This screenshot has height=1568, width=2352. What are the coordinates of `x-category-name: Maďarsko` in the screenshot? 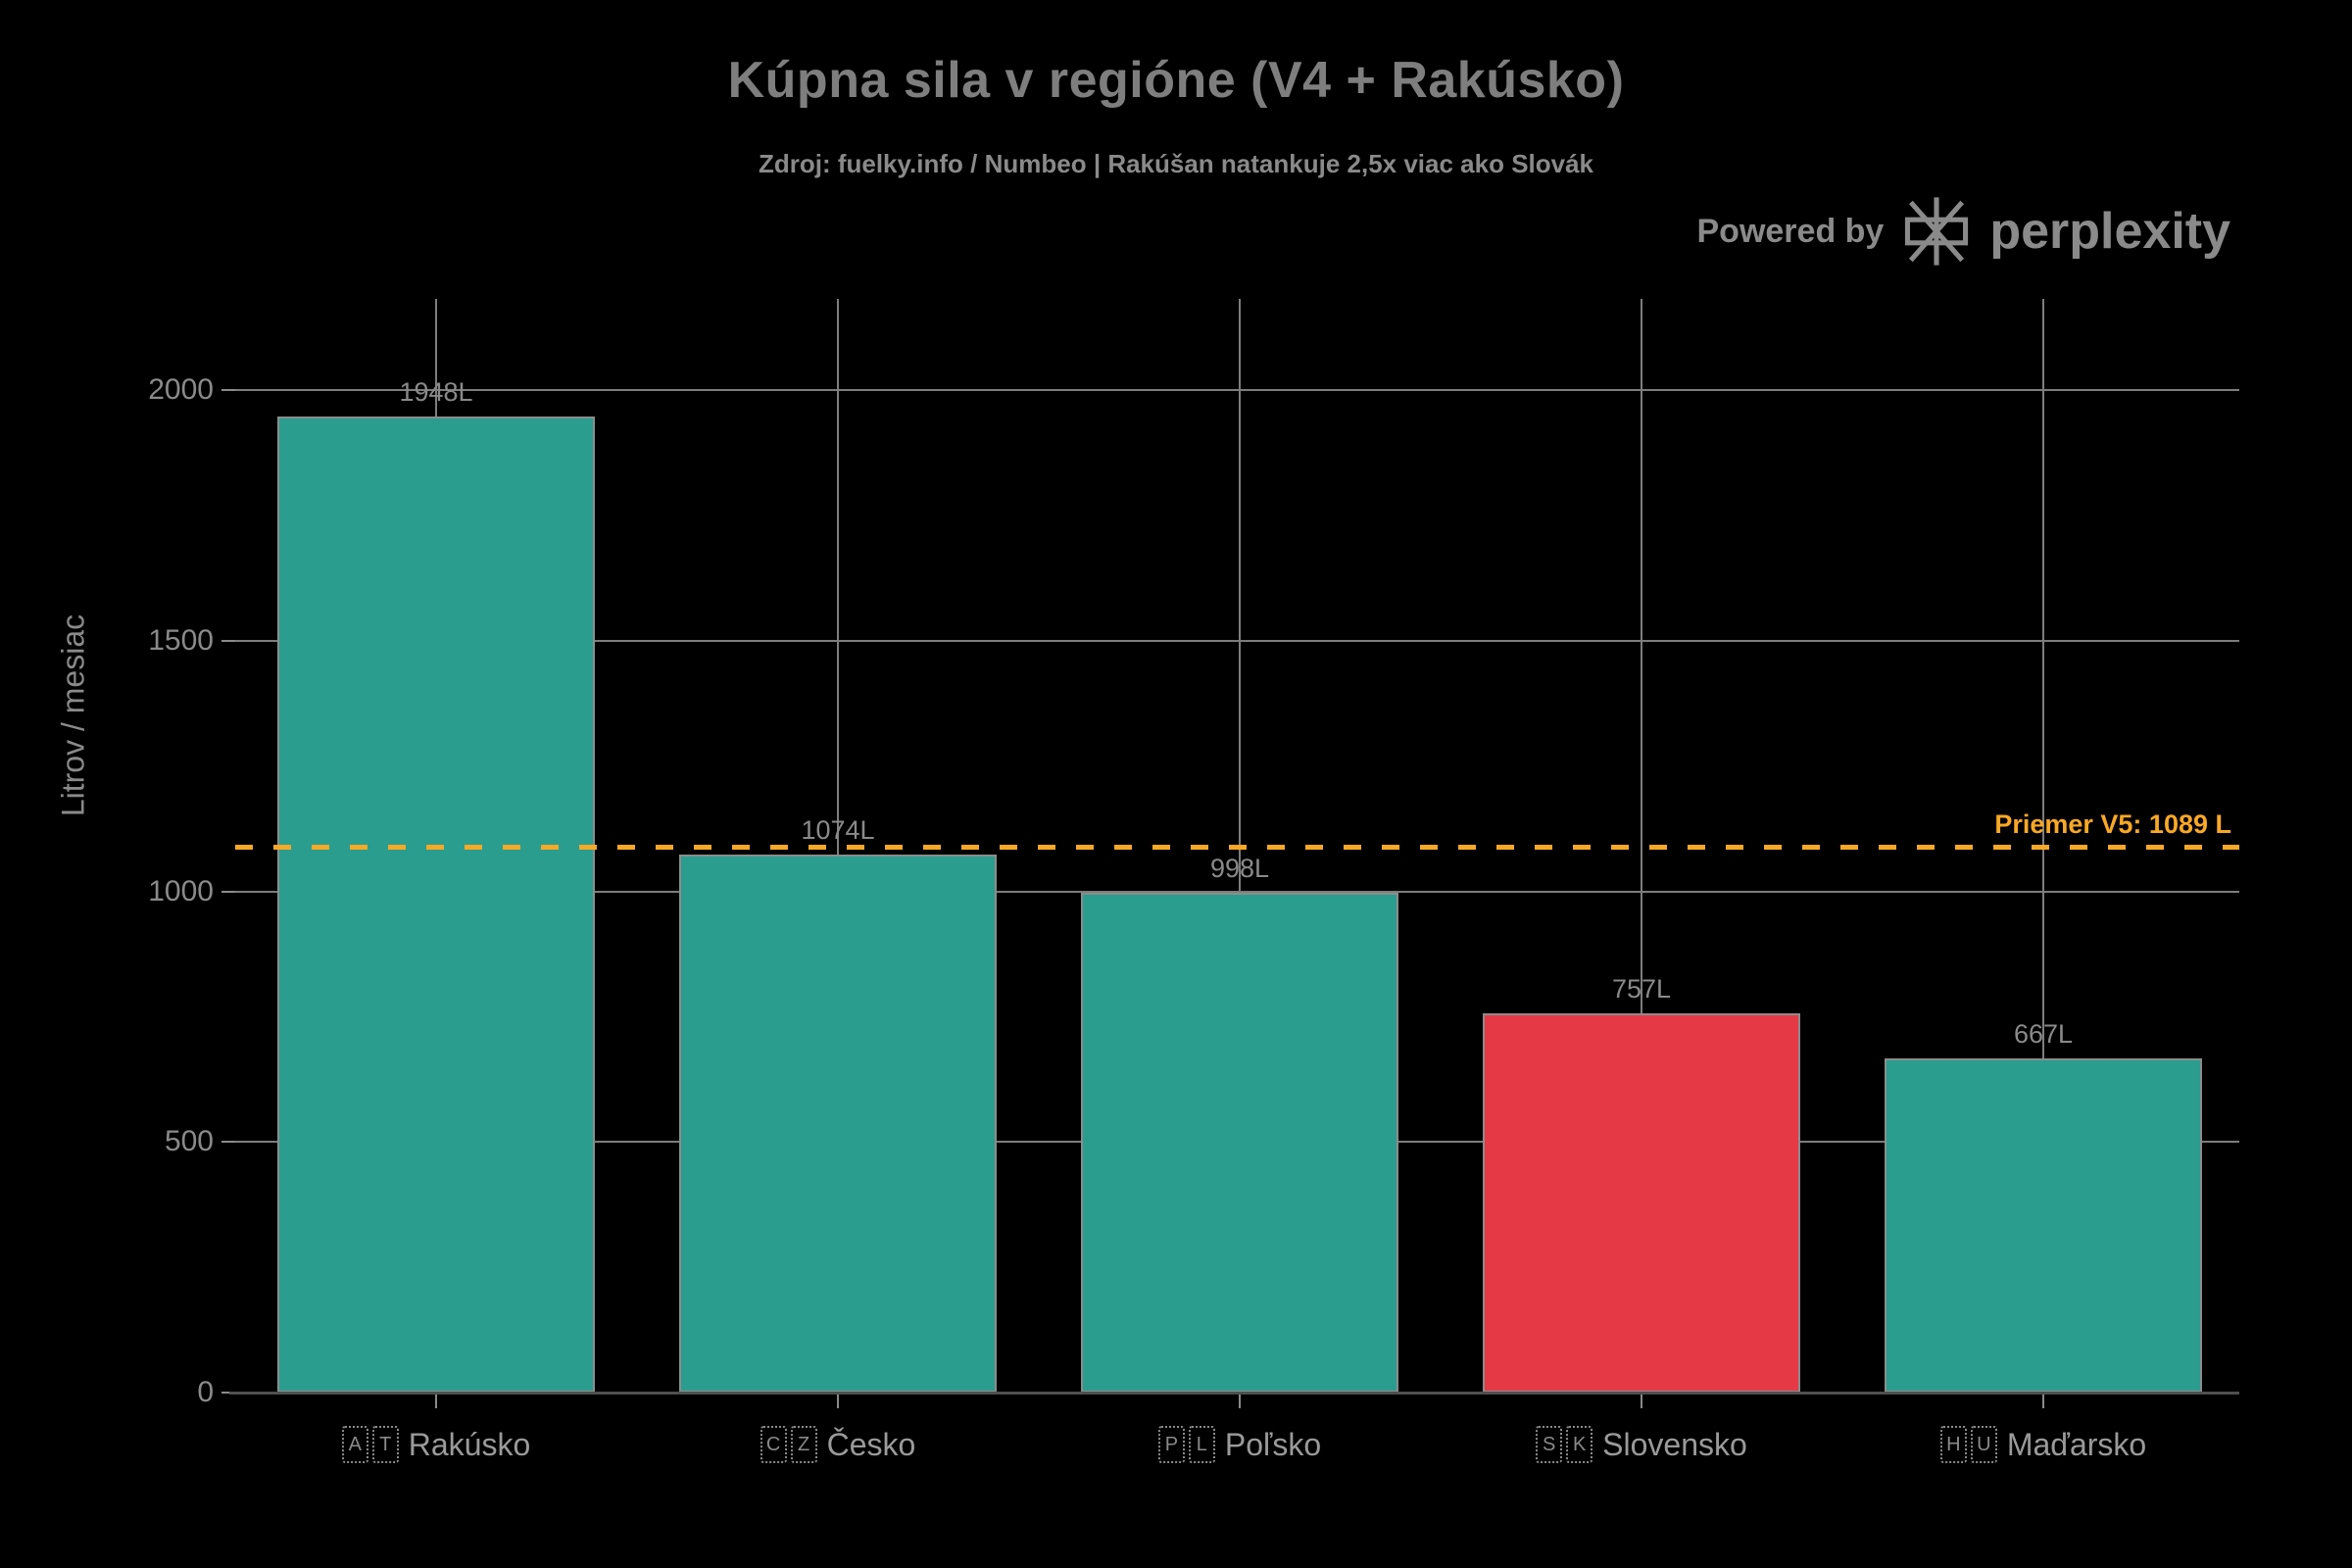 It's located at (2076, 1444).